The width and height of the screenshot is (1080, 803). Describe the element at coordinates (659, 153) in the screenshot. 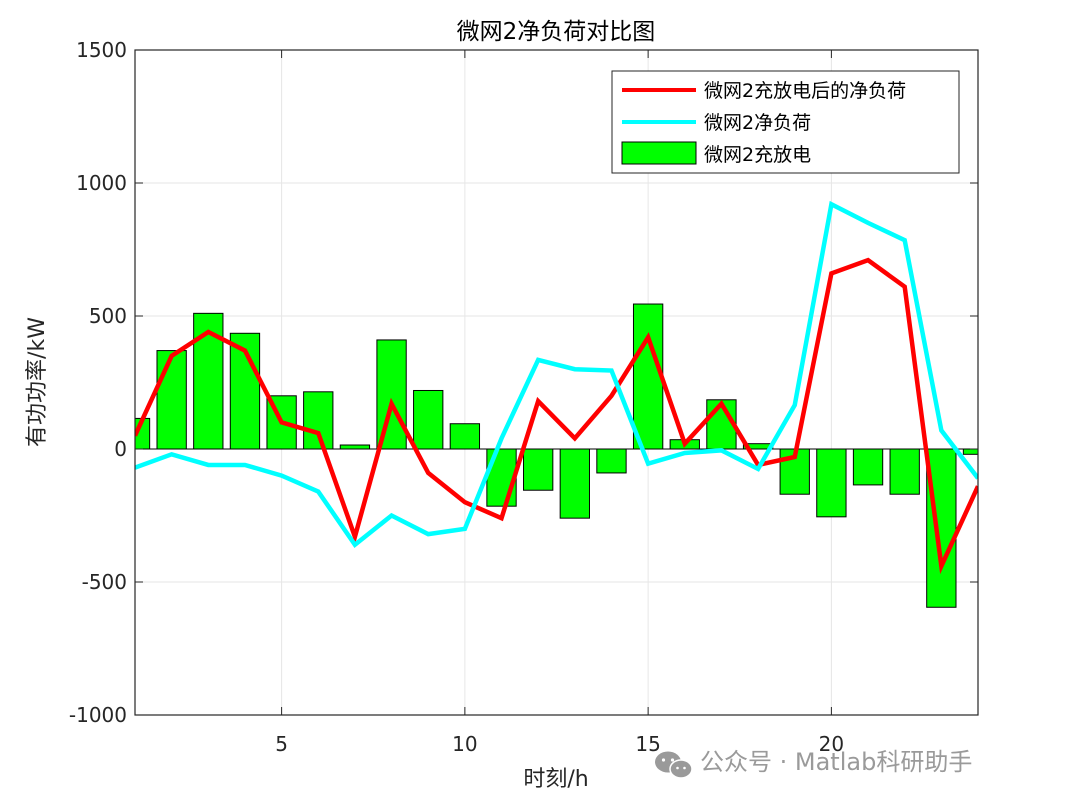

I see `legend-swatch-bar` at that location.